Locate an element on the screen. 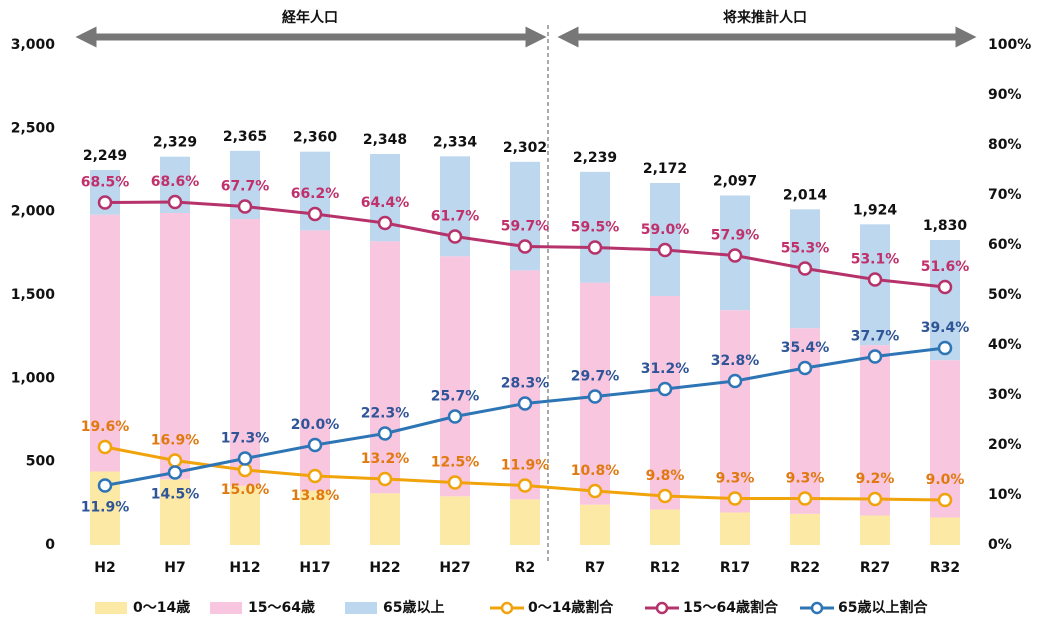  legend-label: 0～14歳割合 is located at coordinates (571, 607).